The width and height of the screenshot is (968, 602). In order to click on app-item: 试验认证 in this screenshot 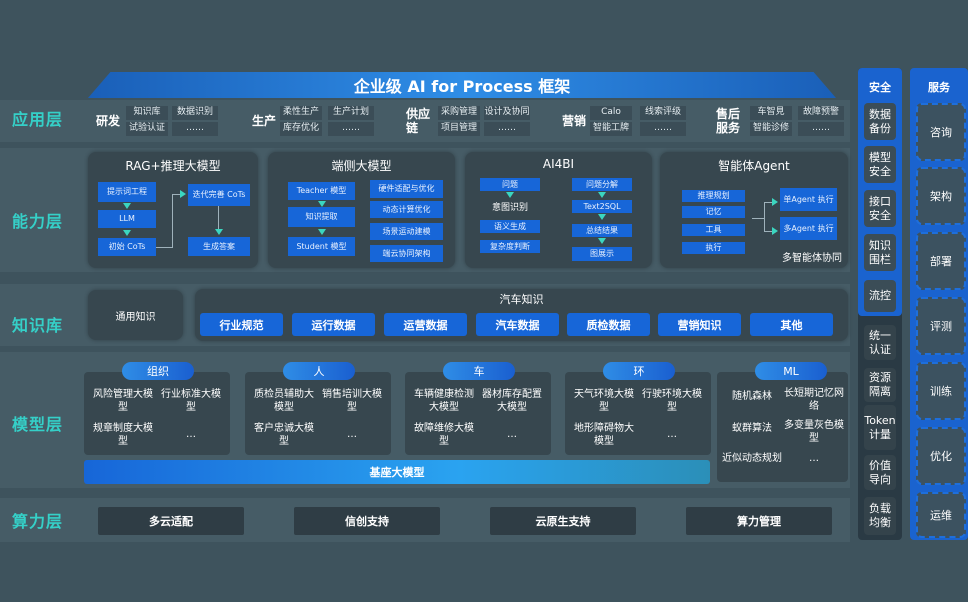, I will do `click(147, 129)`.